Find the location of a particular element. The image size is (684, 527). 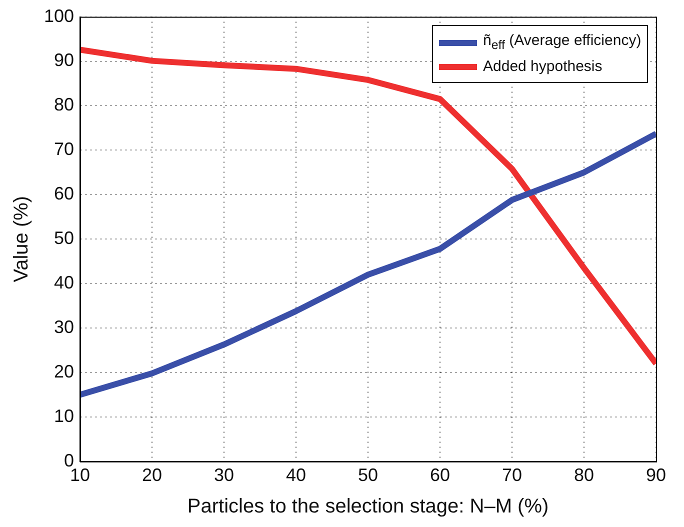

x-tick-label: 30 is located at coordinates (224, 475).